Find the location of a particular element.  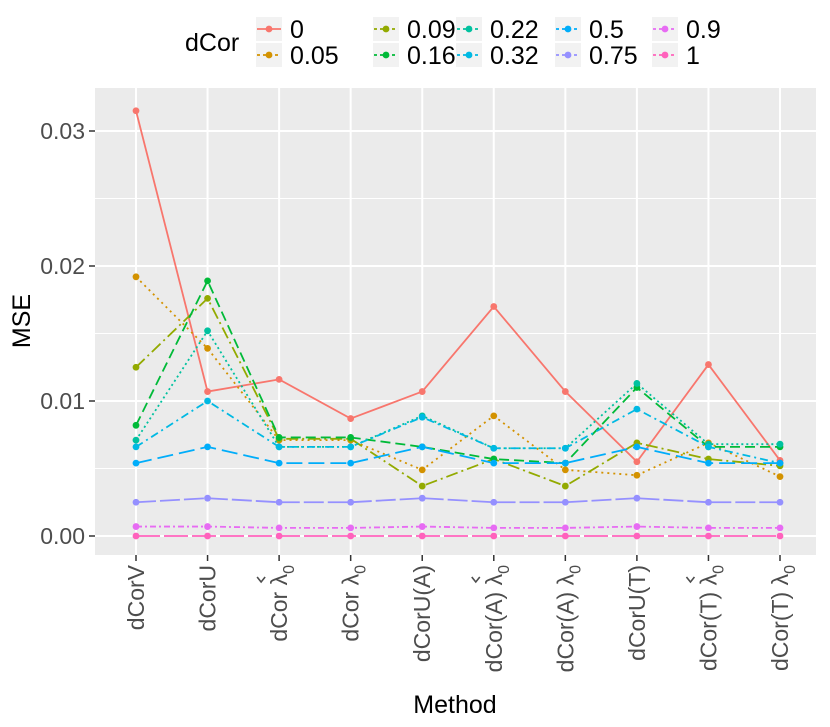

series-line-0.22 is located at coordinates (457, 389).